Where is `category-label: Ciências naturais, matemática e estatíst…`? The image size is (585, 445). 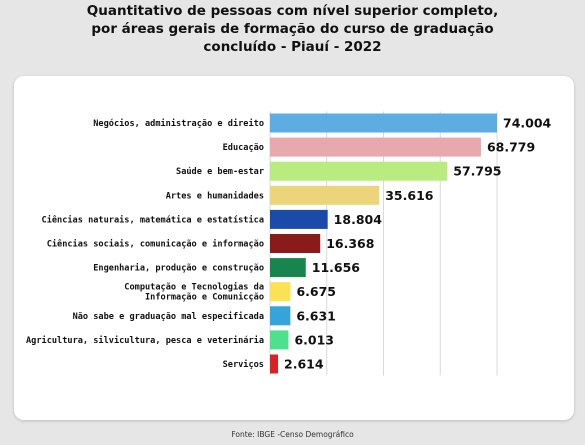 category-label: Ciências naturais, matemática e estatíst… is located at coordinates (153, 219).